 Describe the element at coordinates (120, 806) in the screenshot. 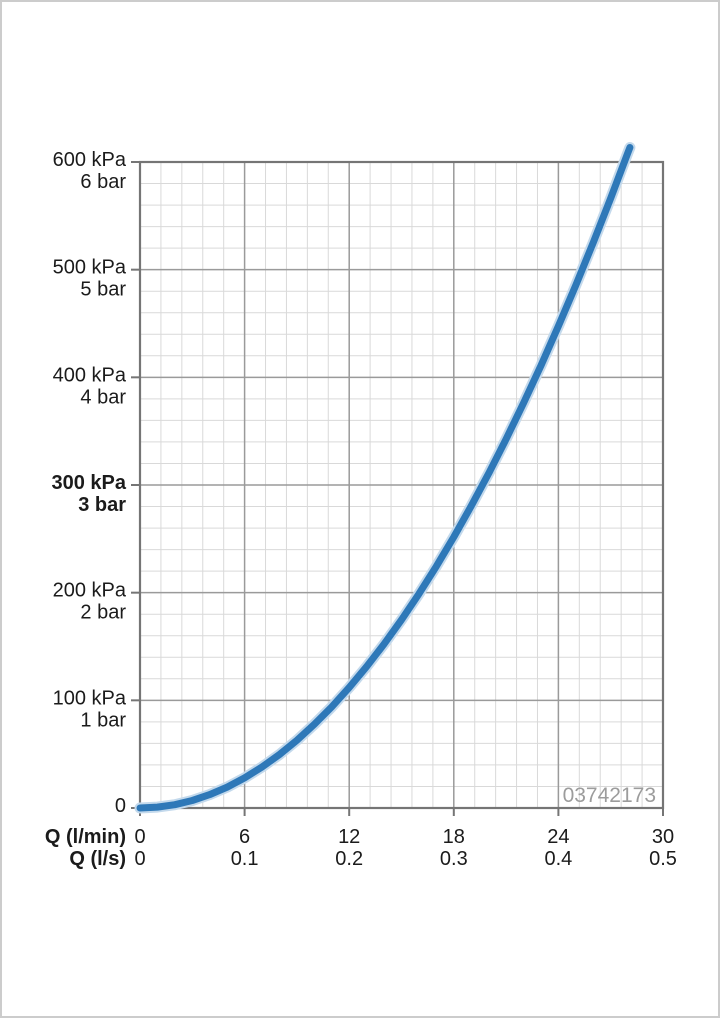

I see `y-tick-label-kpa: 0` at that location.